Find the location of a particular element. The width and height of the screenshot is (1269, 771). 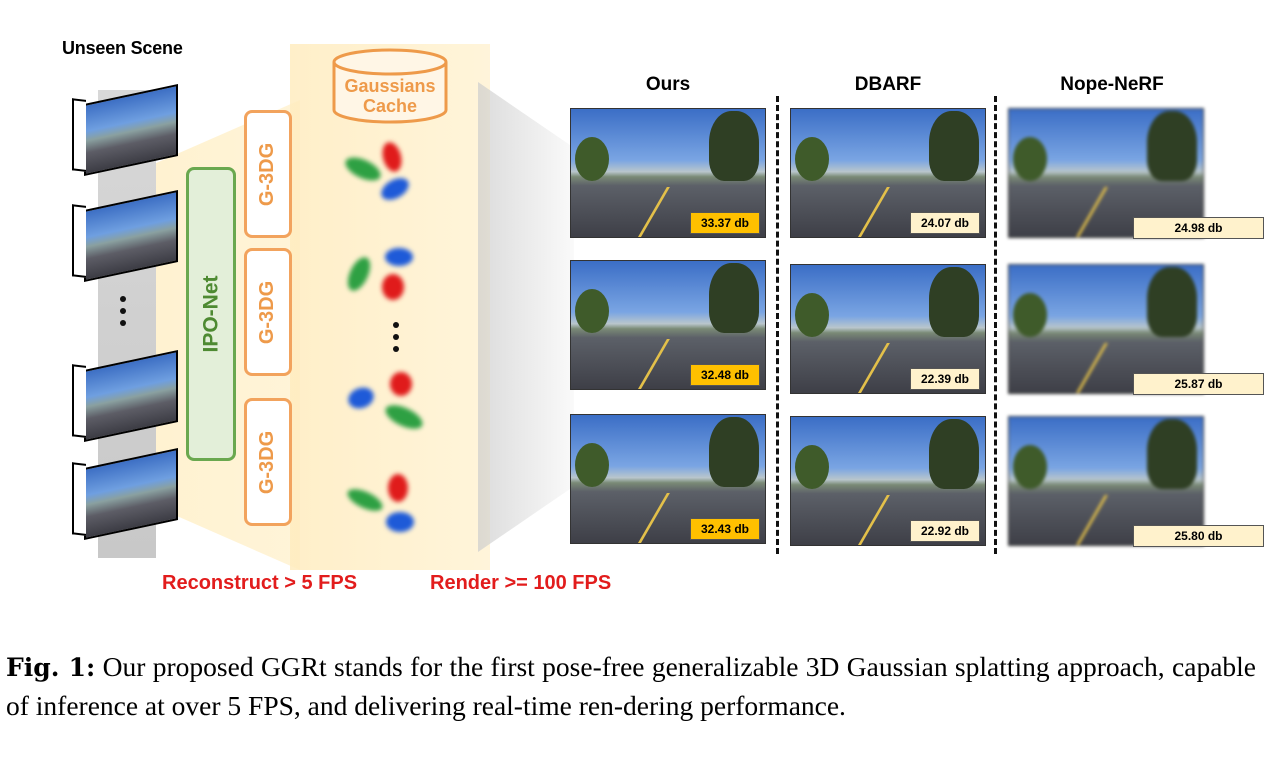

ipo-net-label: IPO-Net is located at coordinates (211, 314).